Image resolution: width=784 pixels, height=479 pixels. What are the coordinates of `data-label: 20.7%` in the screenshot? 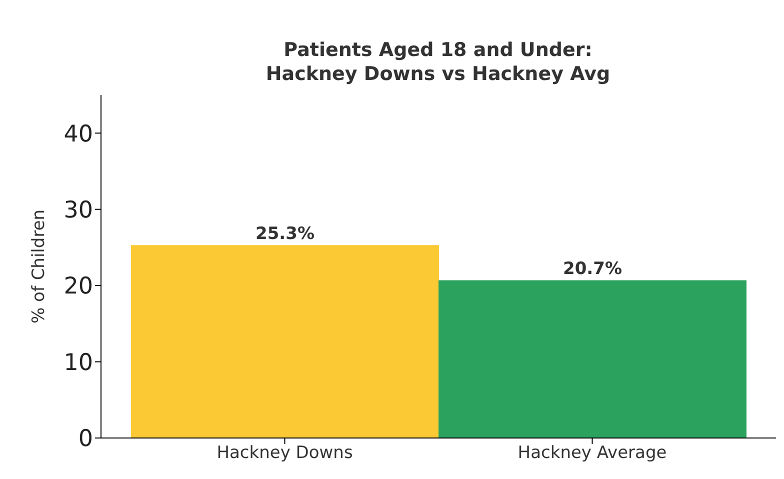 It's located at (592, 269).